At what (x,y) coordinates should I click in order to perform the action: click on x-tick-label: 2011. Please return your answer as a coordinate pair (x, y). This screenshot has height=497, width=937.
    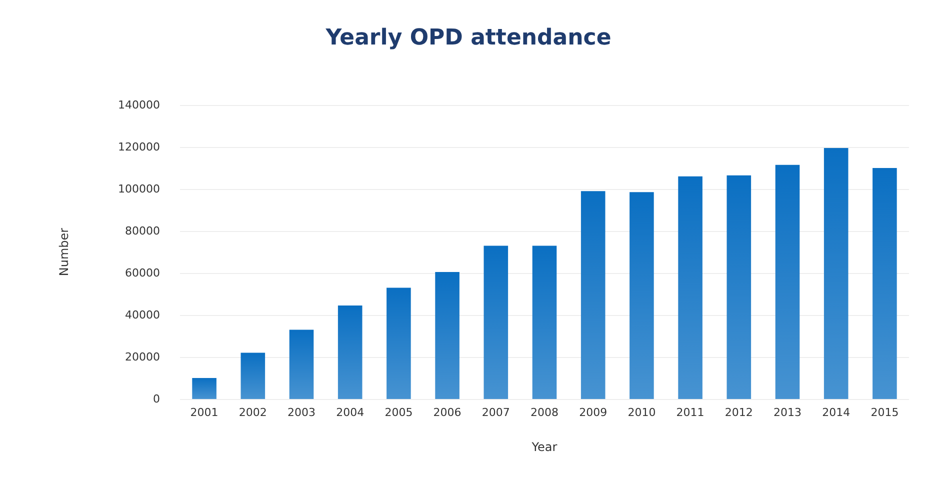
    Looking at the image, I should click on (690, 412).